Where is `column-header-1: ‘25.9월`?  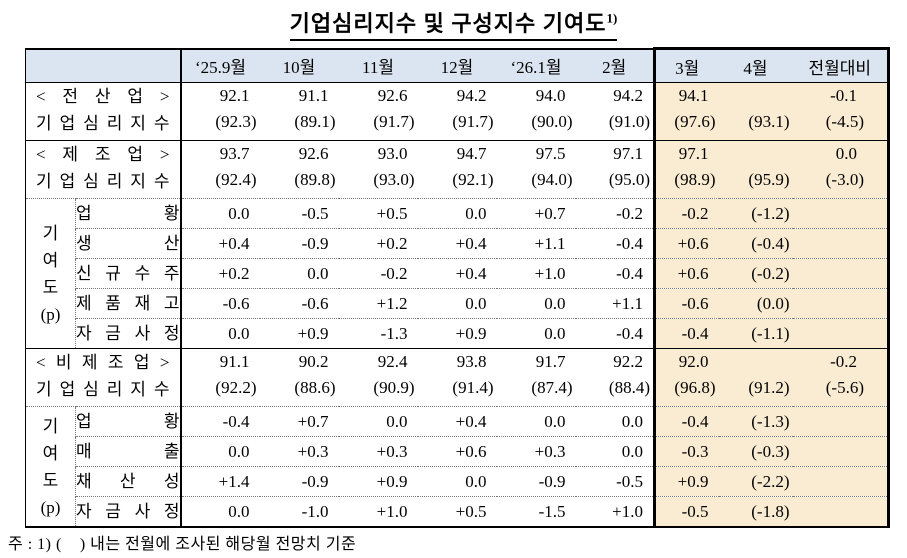 column-header-1: ‘25.9월 is located at coordinates (219, 65).